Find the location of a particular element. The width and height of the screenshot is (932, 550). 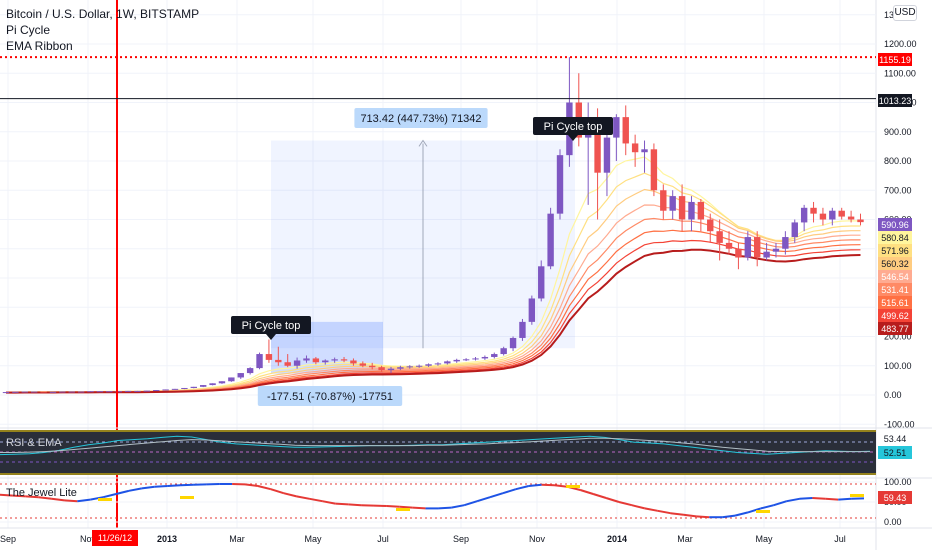

price-axis-label-text: 571.96 is located at coordinates (895, 251).